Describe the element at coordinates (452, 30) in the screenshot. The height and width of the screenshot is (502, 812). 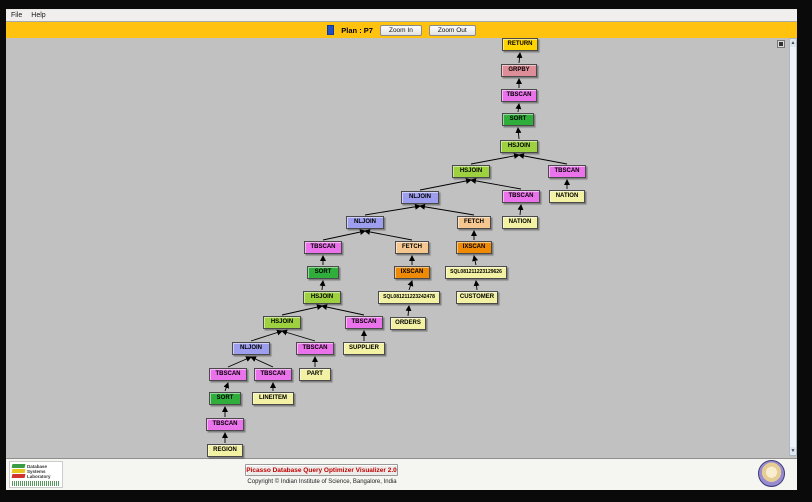
I see `zoom-out-button: Zoom Out` at that location.